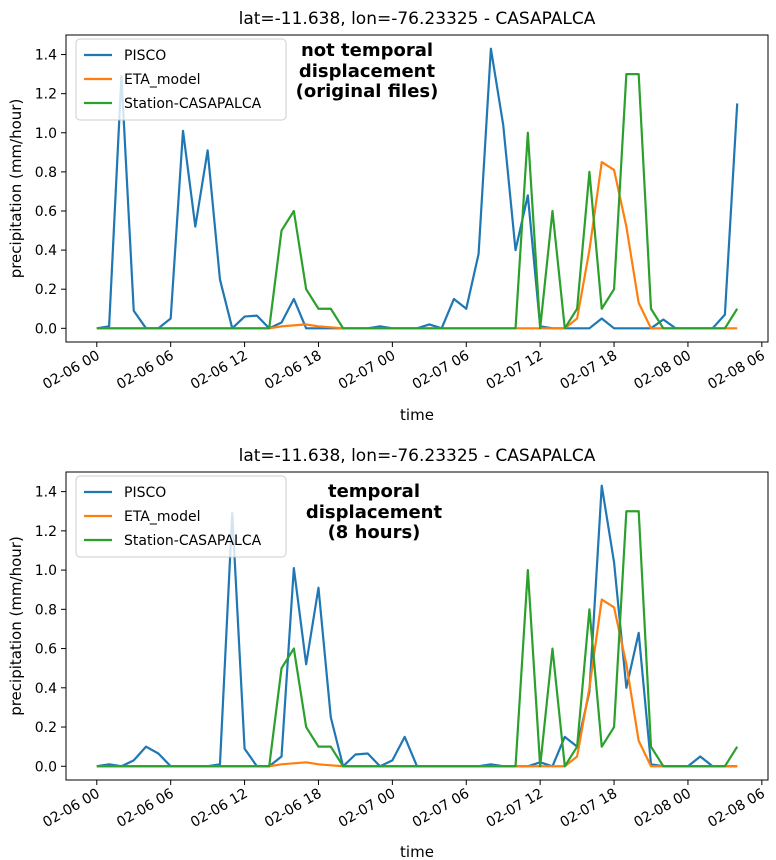 Image resolution: width=776 pixels, height=860 pixels. I want to click on annotation-line: (8 hours), so click(374, 532).